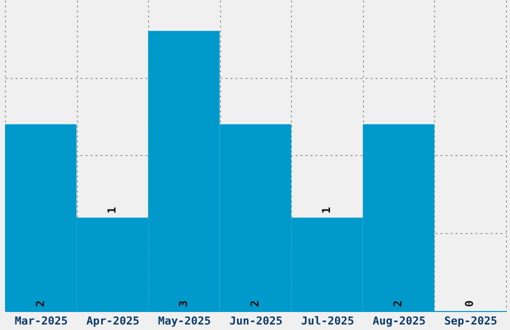 The height and width of the screenshot is (330, 510). Describe the element at coordinates (256, 321) in the screenshot. I see `x-tick-label: Jun-2025` at that location.